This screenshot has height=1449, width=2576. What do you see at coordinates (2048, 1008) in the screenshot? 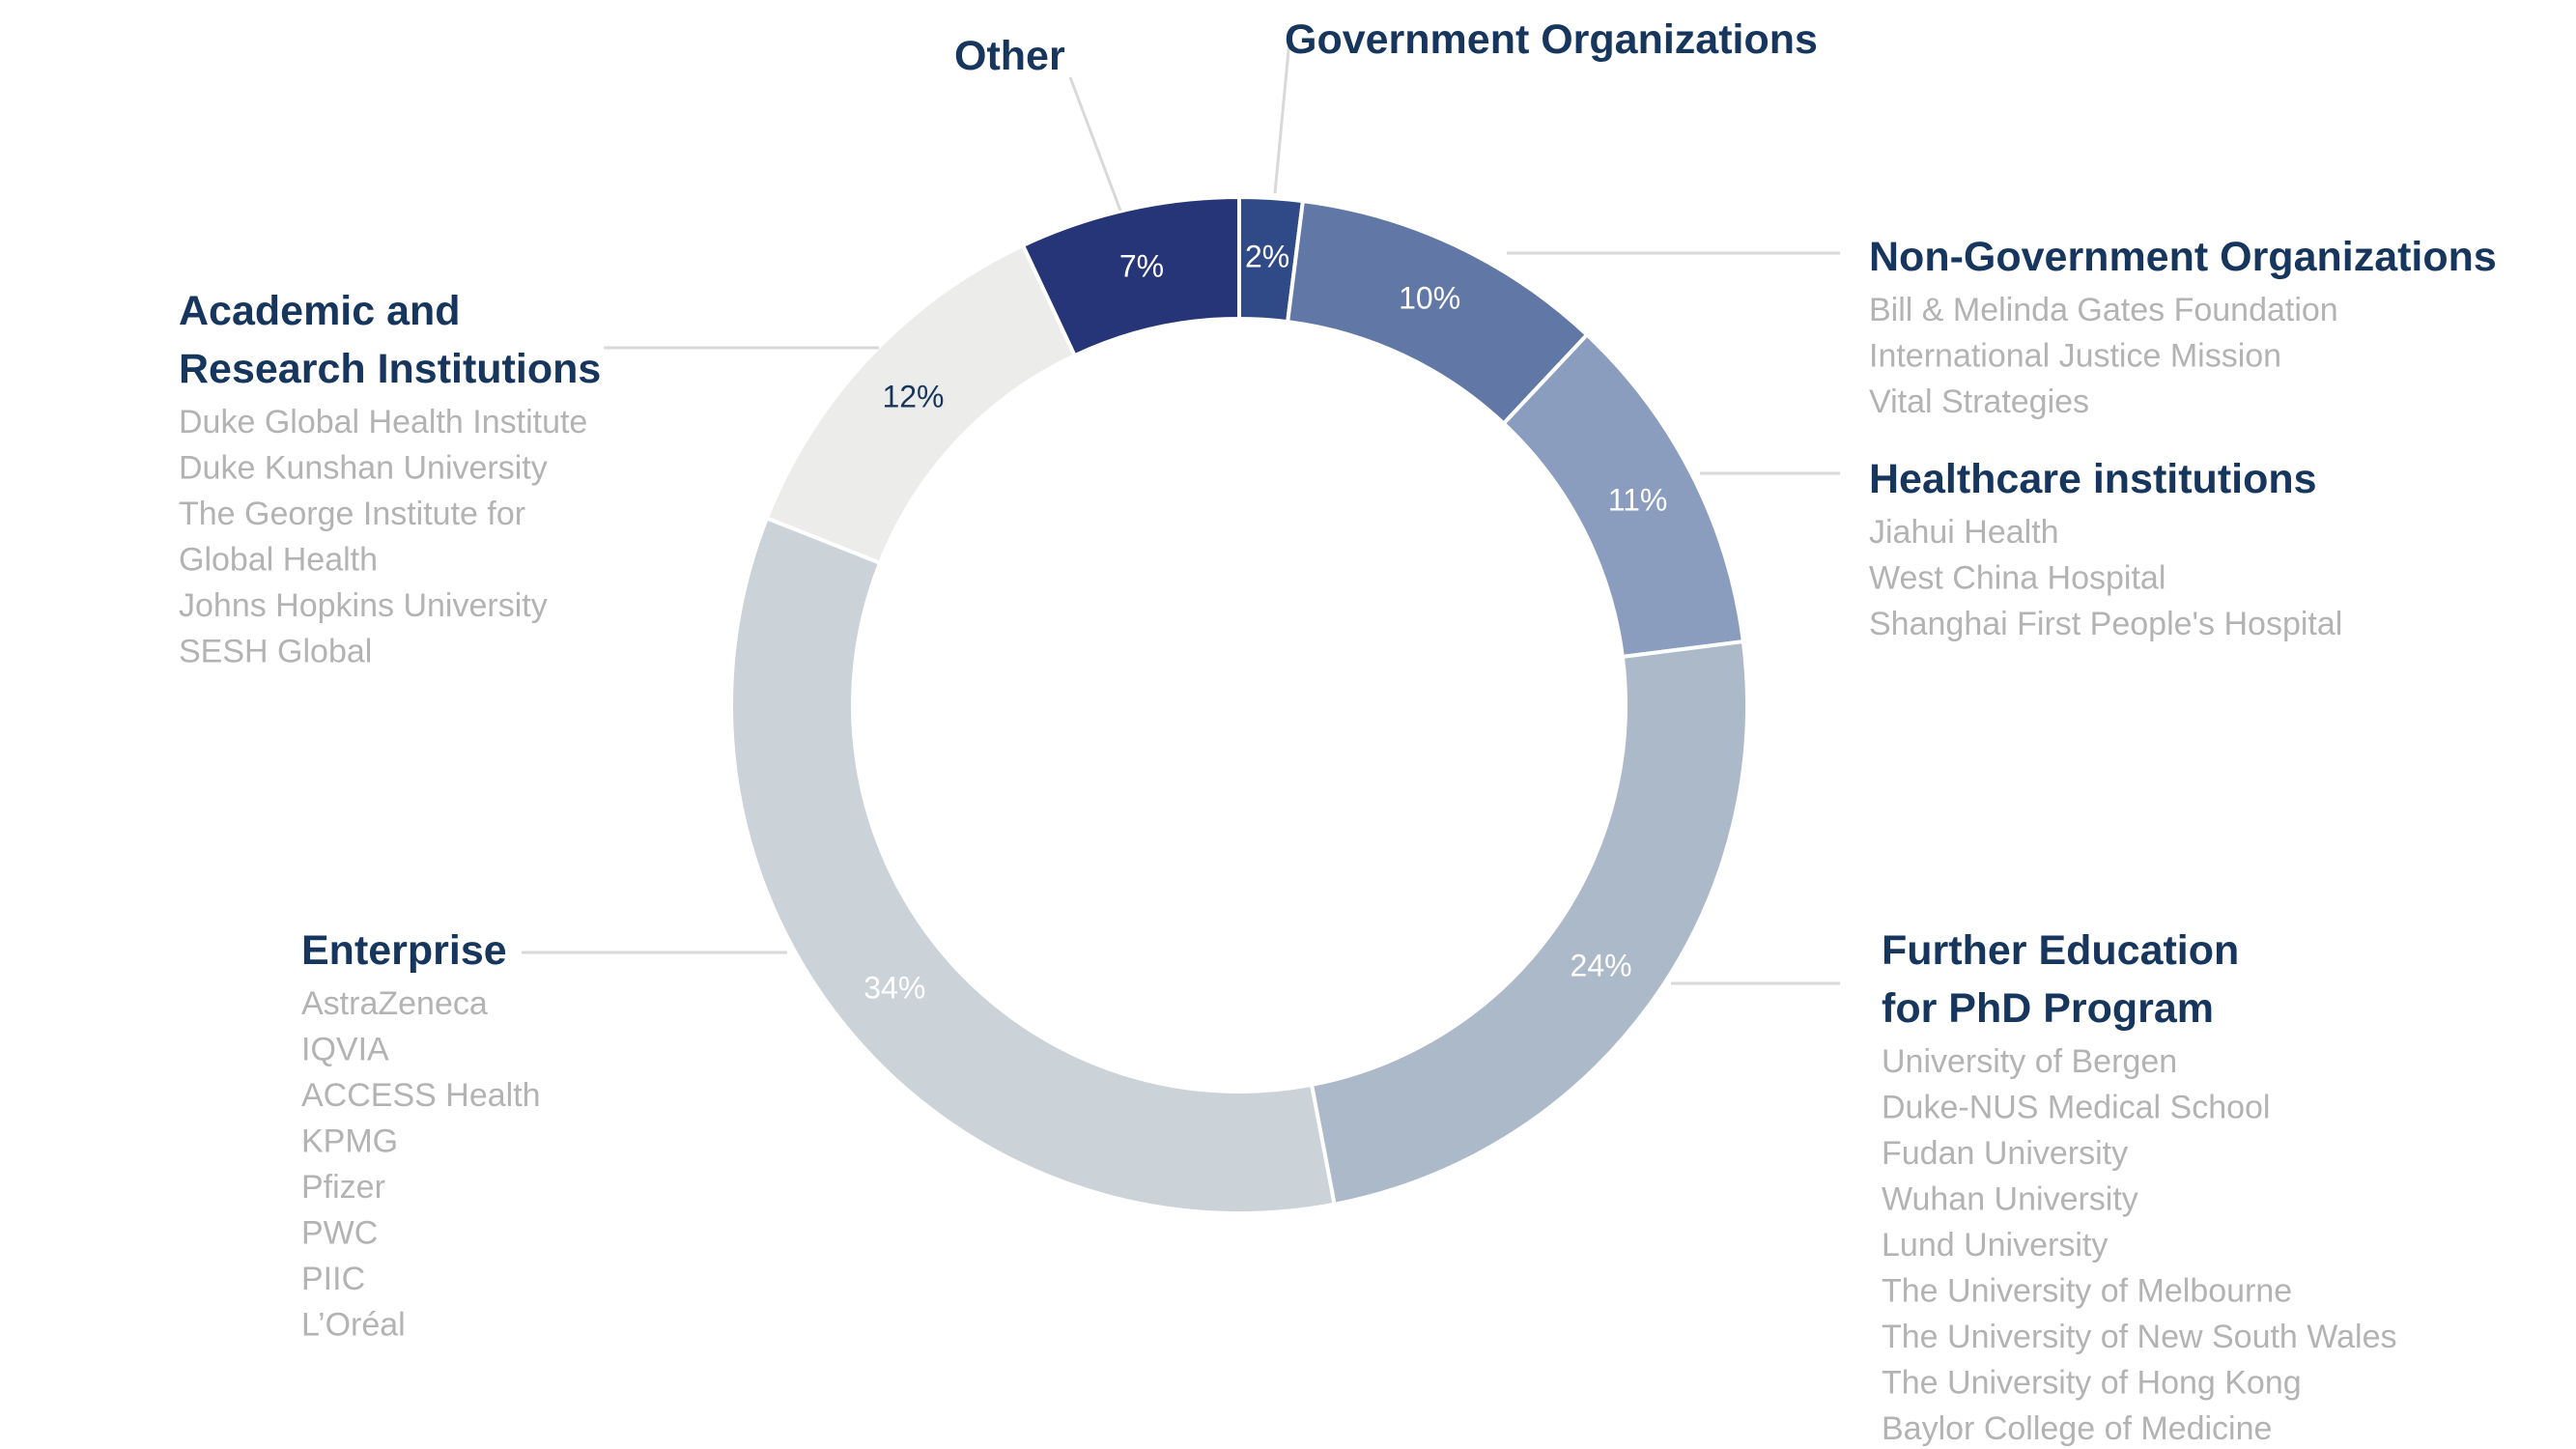
I see `category-title-further-education-for-phd-program: for PhD Program` at bounding box center [2048, 1008].